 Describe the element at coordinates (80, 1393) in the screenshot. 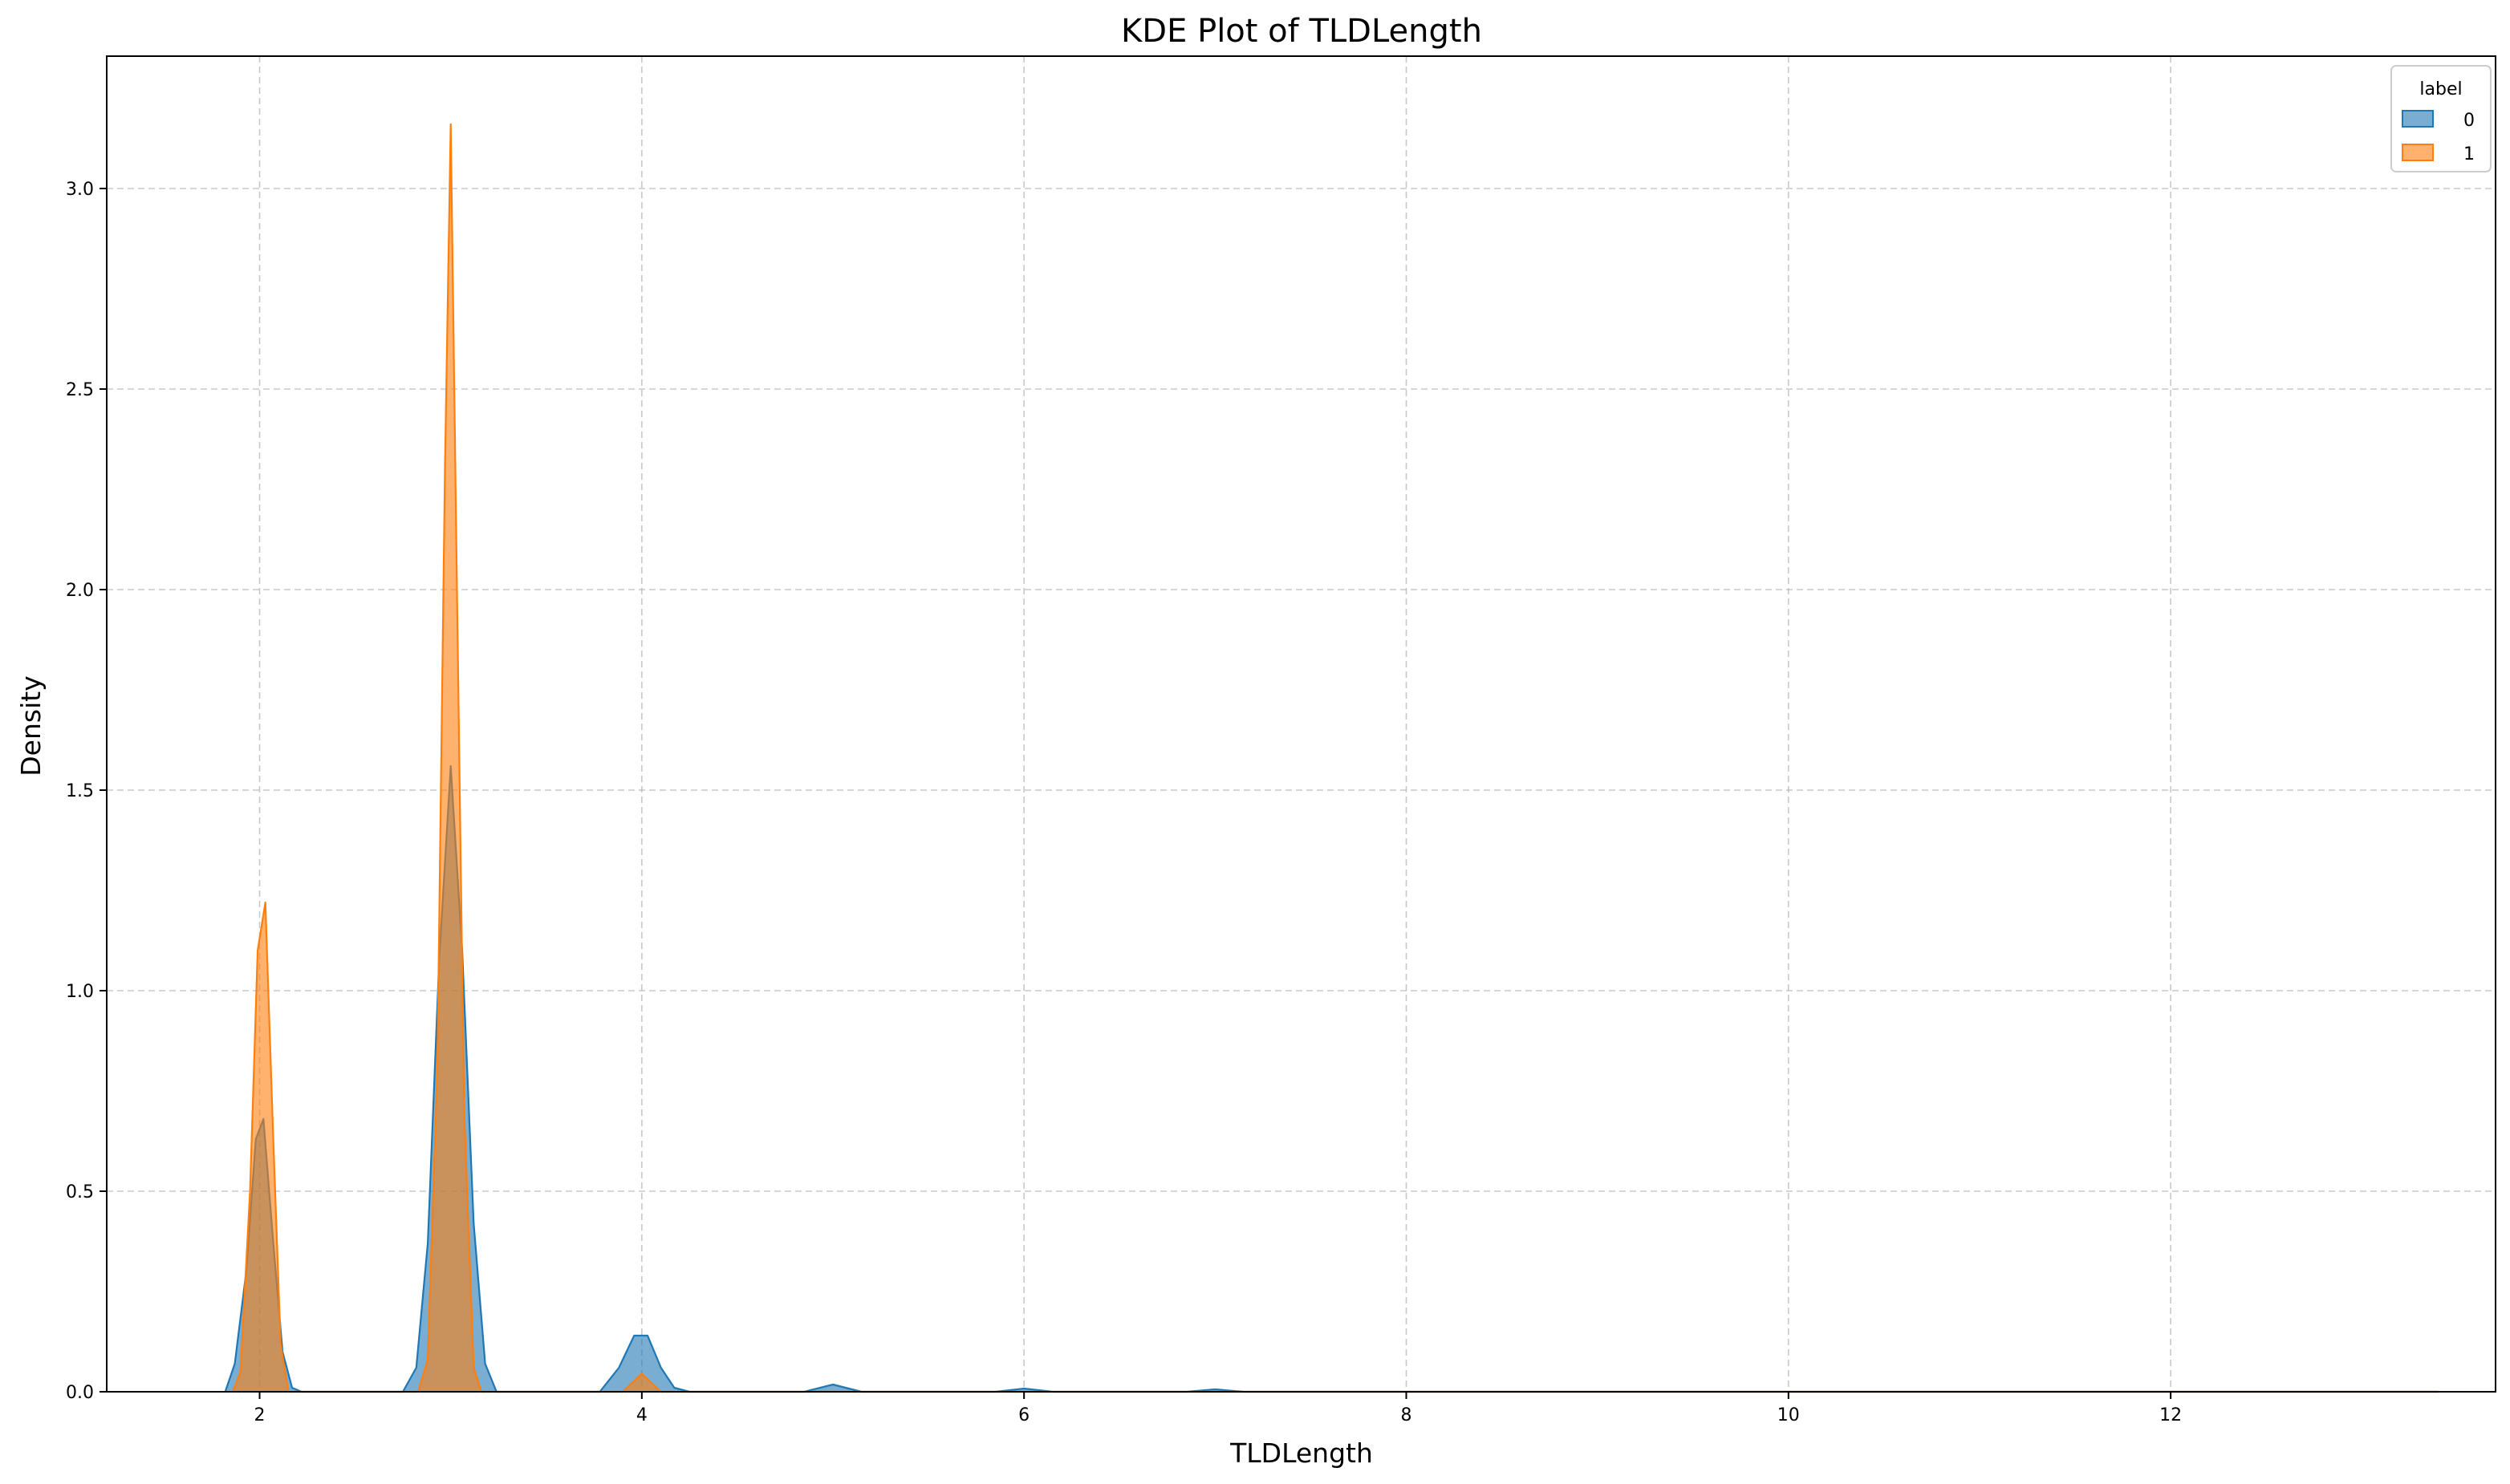

I see `y-tick-label: 0.0` at that location.